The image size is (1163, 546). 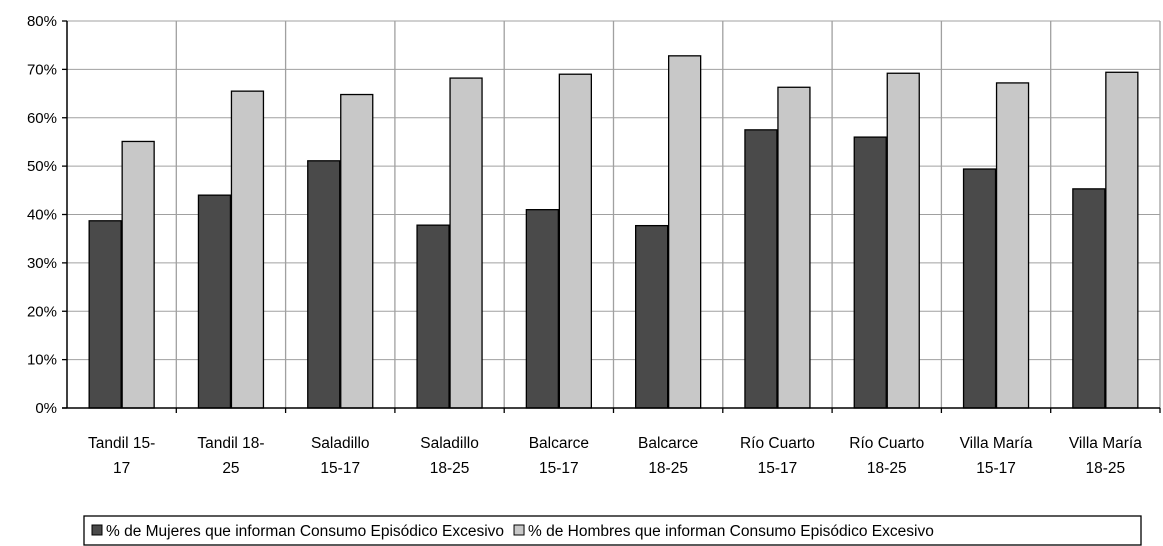 I want to click on x-tick-label: Tandil 15- 17, so click(x=121, y=456).